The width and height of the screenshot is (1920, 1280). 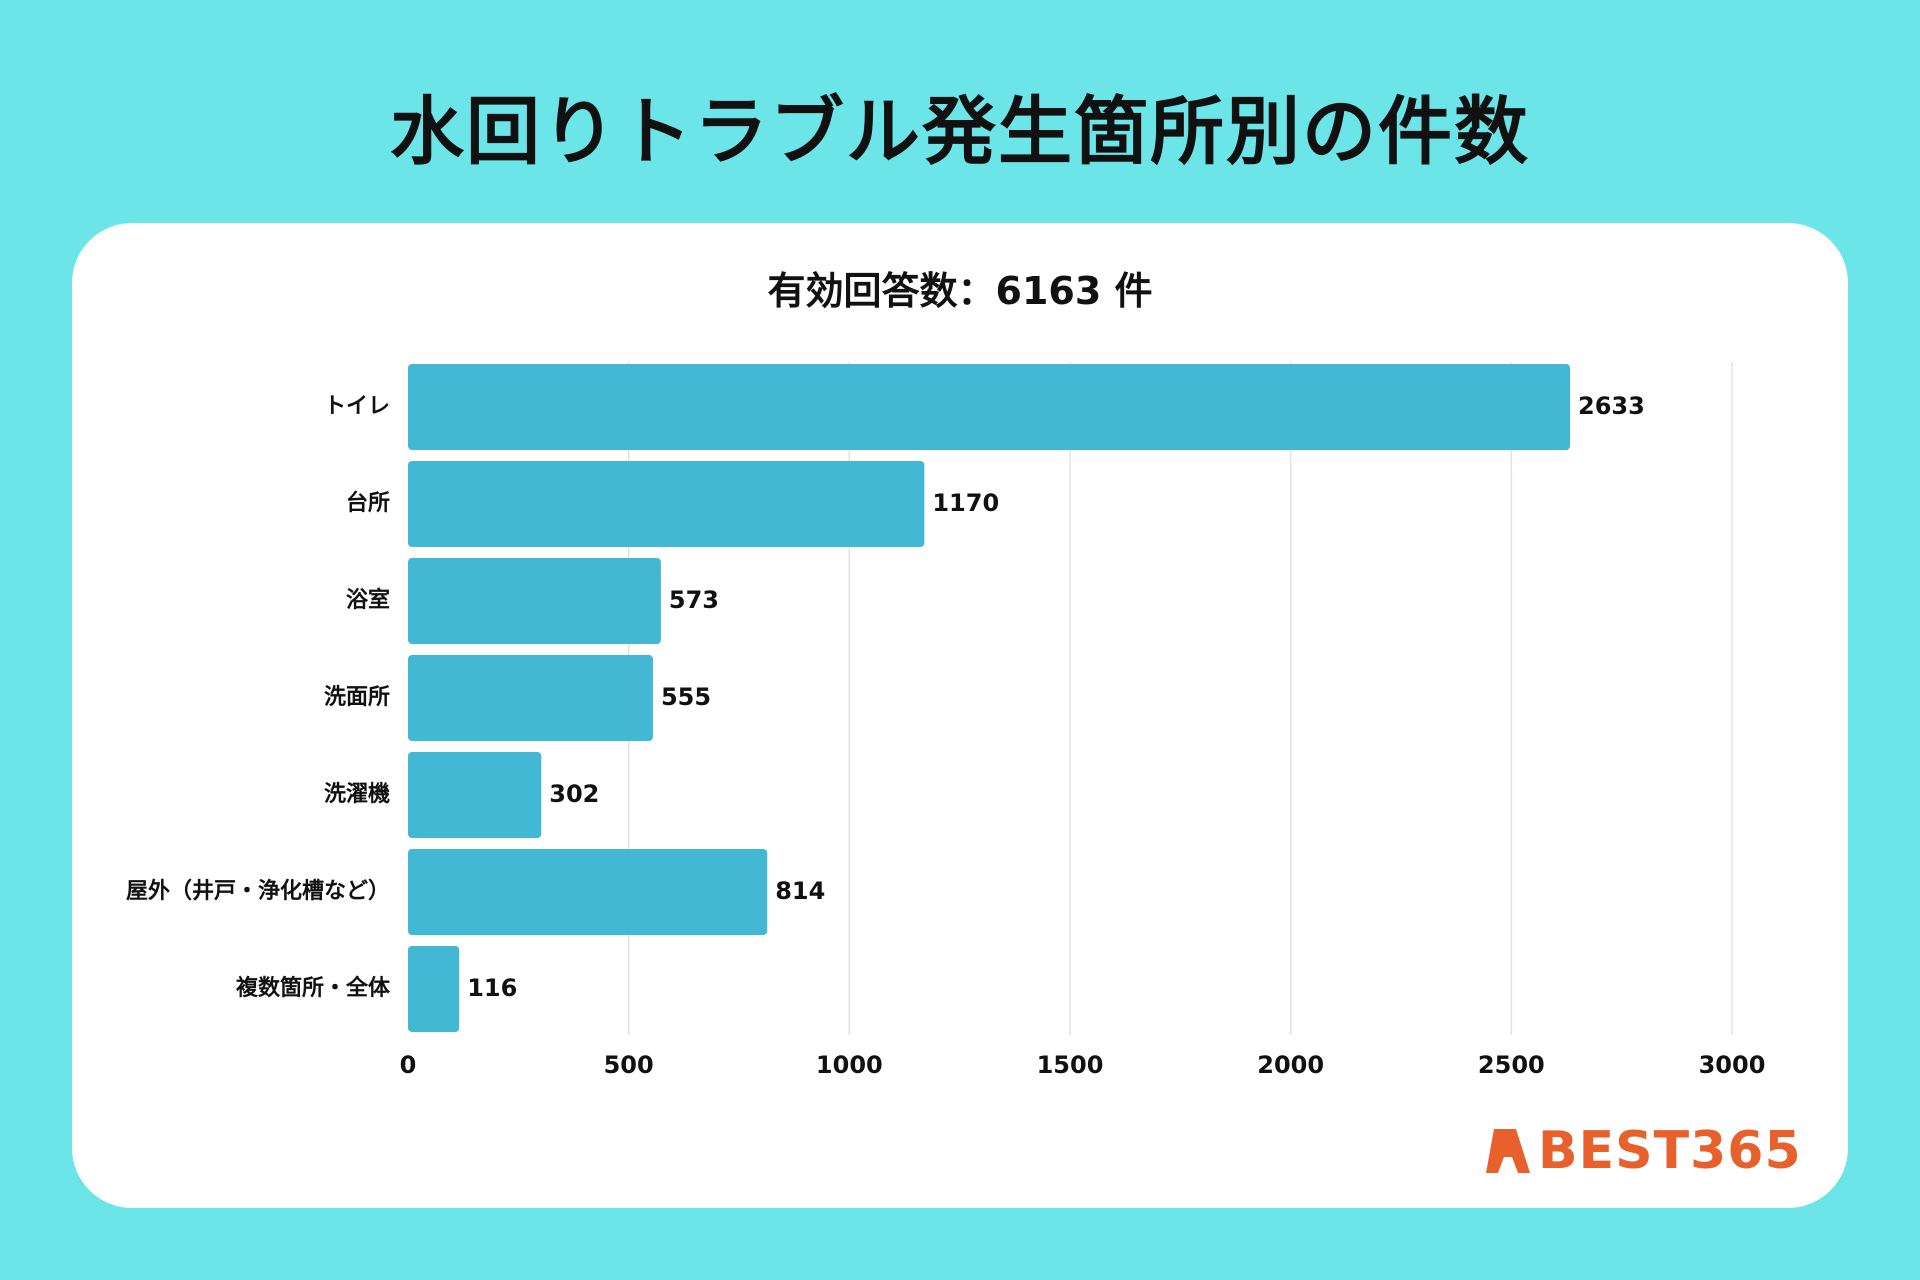 What do you see at coordinates (1070, 1065) in the screenshot?
I see `x-tick-label: 1500` at bounding box center [1070, 1065].